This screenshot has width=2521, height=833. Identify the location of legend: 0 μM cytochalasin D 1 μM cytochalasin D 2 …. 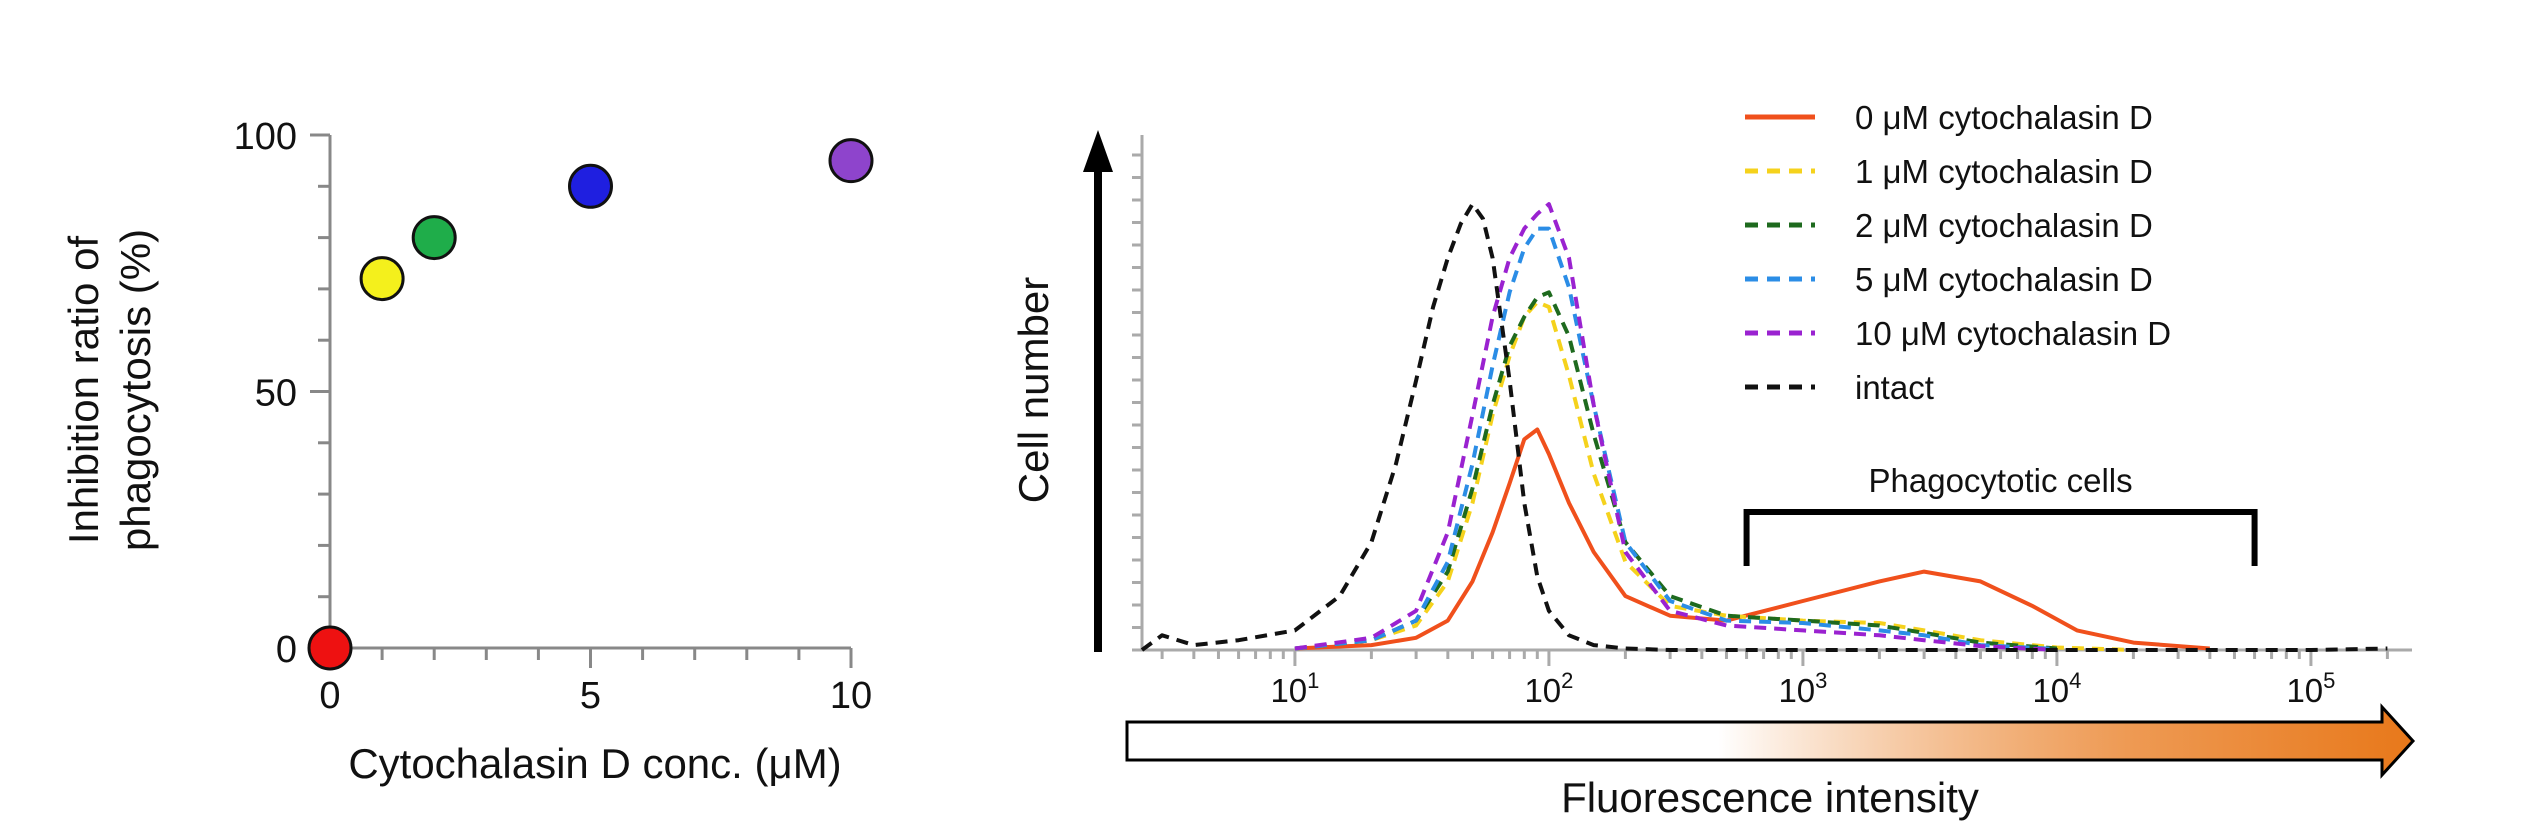
(1958, 252).